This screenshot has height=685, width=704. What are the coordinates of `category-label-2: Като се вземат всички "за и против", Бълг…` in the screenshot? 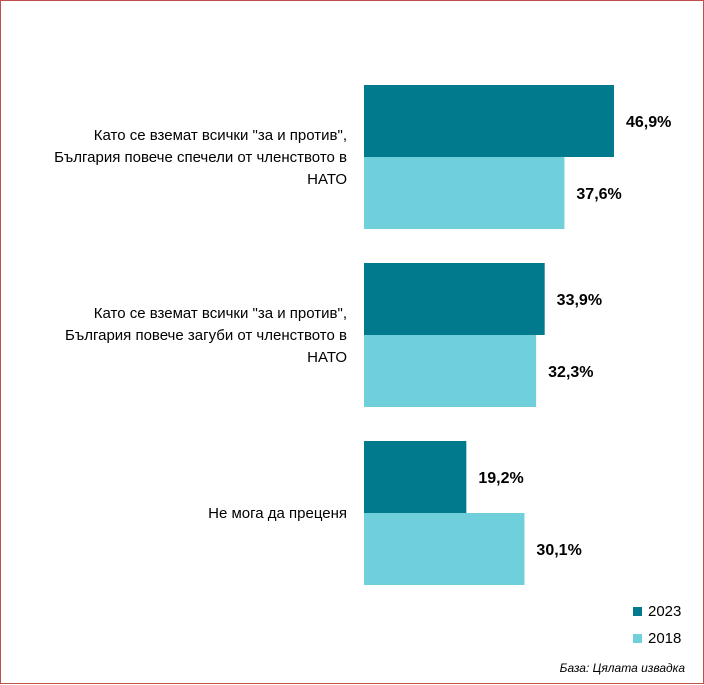 It's located at (206, 335).